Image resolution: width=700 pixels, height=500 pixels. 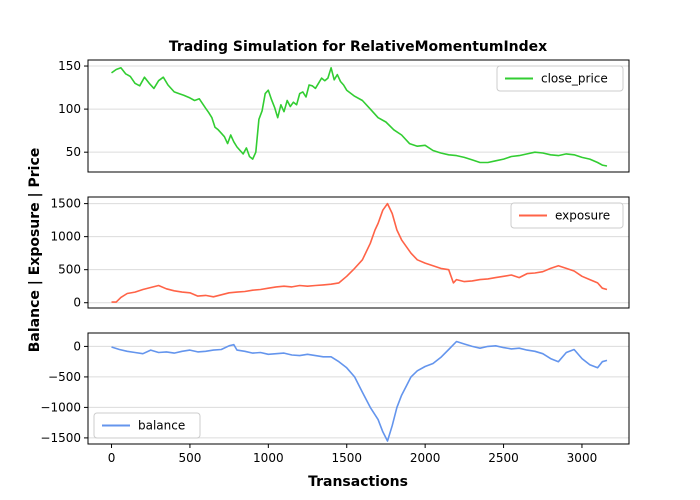 I want to click on x-tick-label: 500, so click(x=189, y=458).